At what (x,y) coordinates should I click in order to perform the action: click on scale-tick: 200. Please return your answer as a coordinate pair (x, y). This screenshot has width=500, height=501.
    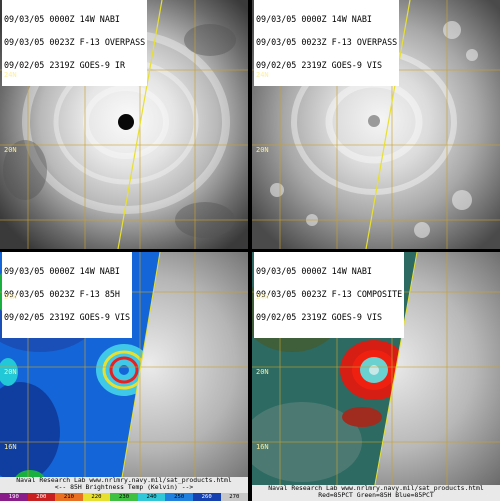
    Looking at the image, I should click on (41, 497).